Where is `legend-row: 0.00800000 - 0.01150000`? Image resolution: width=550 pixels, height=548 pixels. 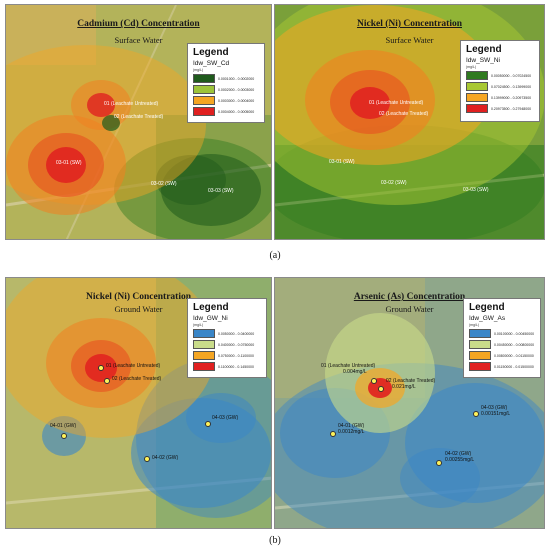
legend-row: 0.00800000 - 0.01150000 is located at coordinates (502, 355).